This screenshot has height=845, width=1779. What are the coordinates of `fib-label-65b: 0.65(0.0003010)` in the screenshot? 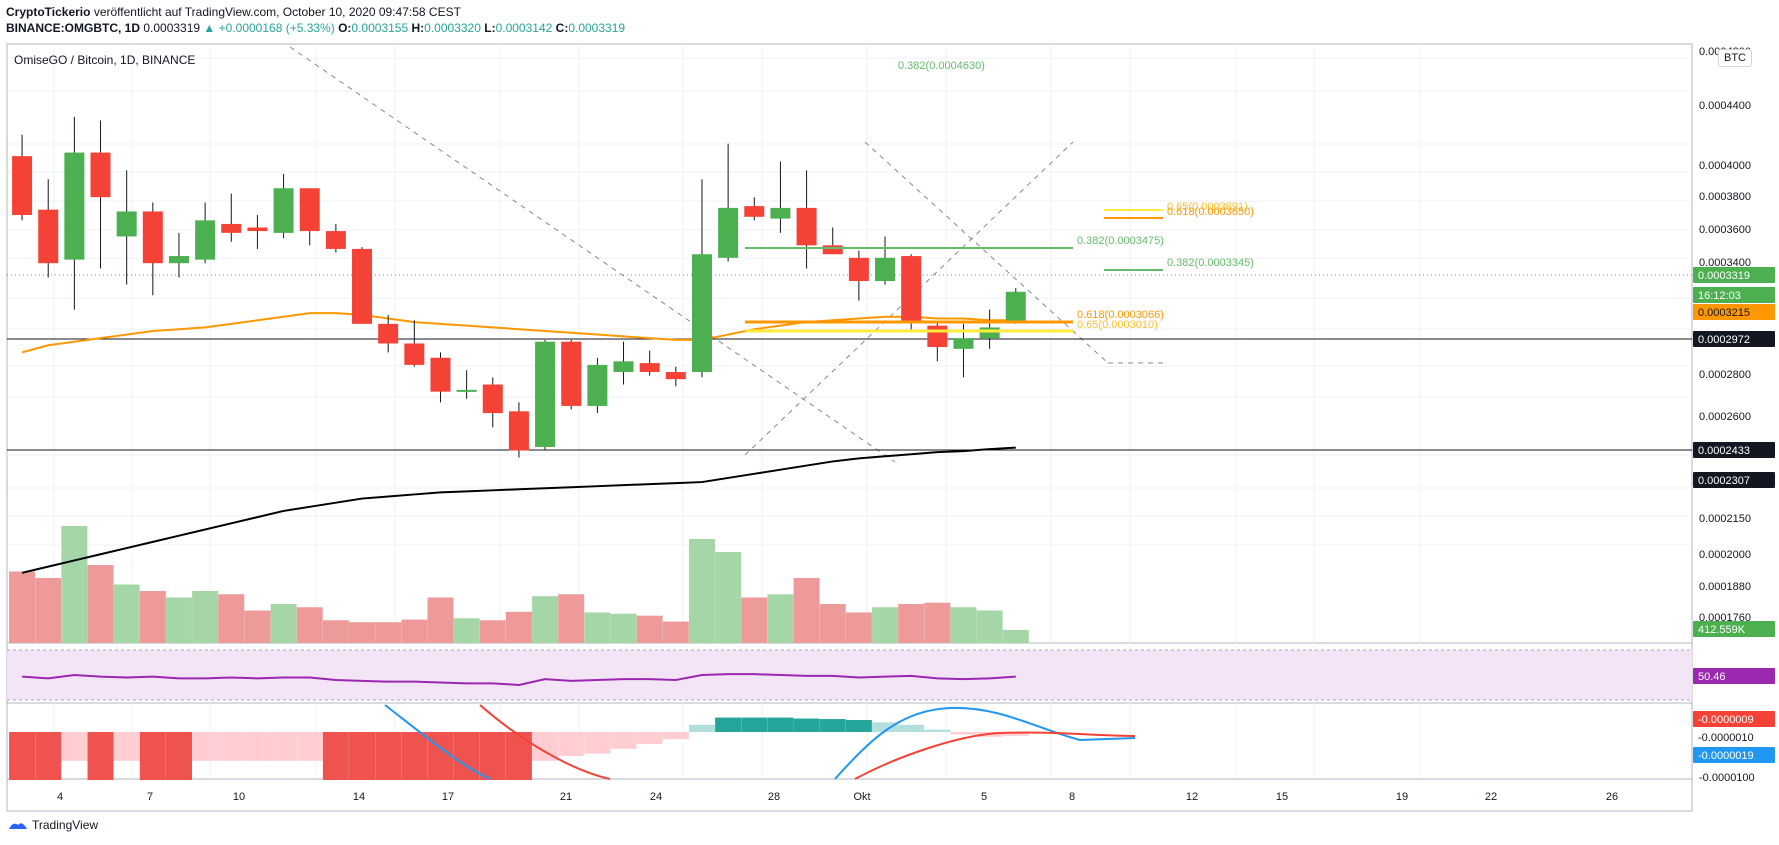 It's located at (1117, 325).